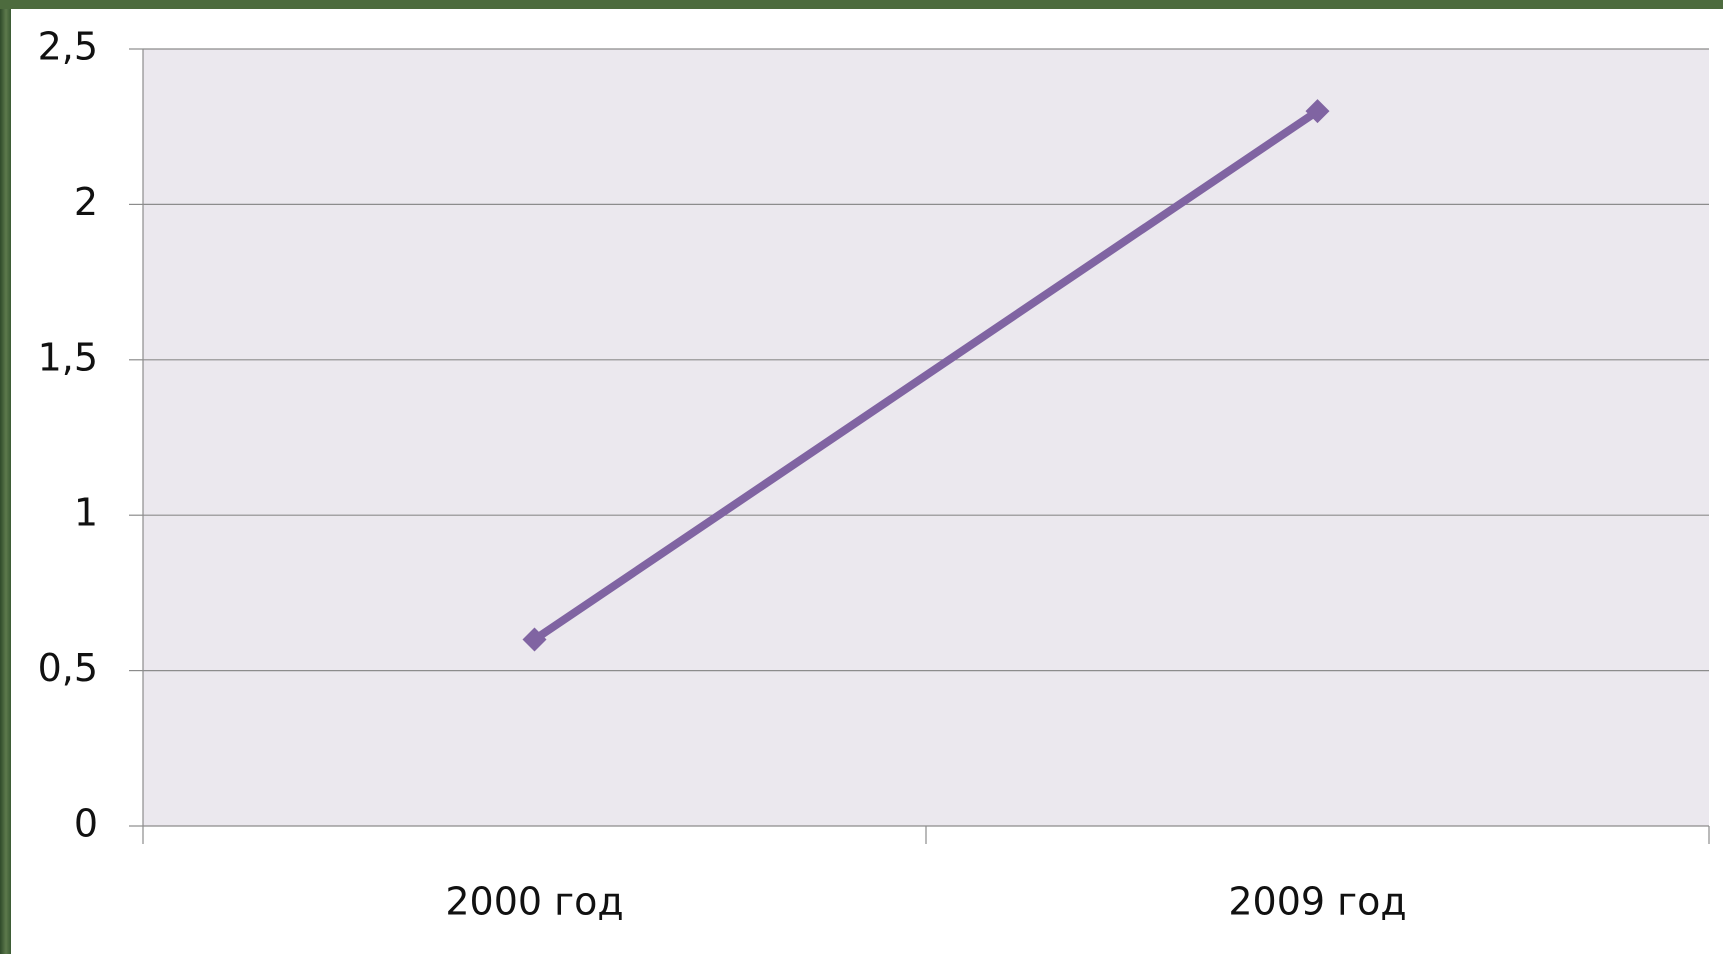 Image resolution: width=1723 pixels, height=954 pixels. What do you see at coordinates (68, 47) in the screenshot?
I see `y-tick-label: 2,5` at bounding box center [68, 47].